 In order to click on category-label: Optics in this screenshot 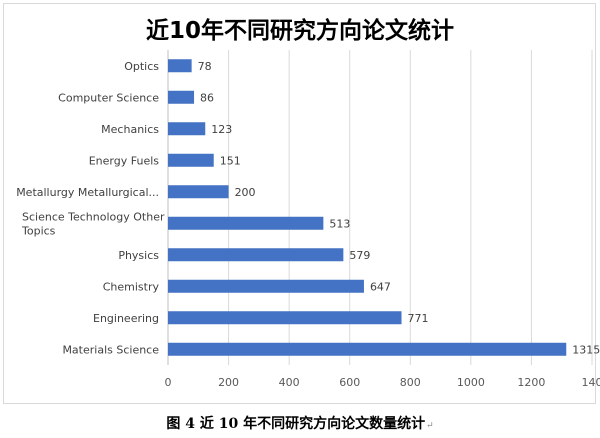, I will do `click(141, 66)`.